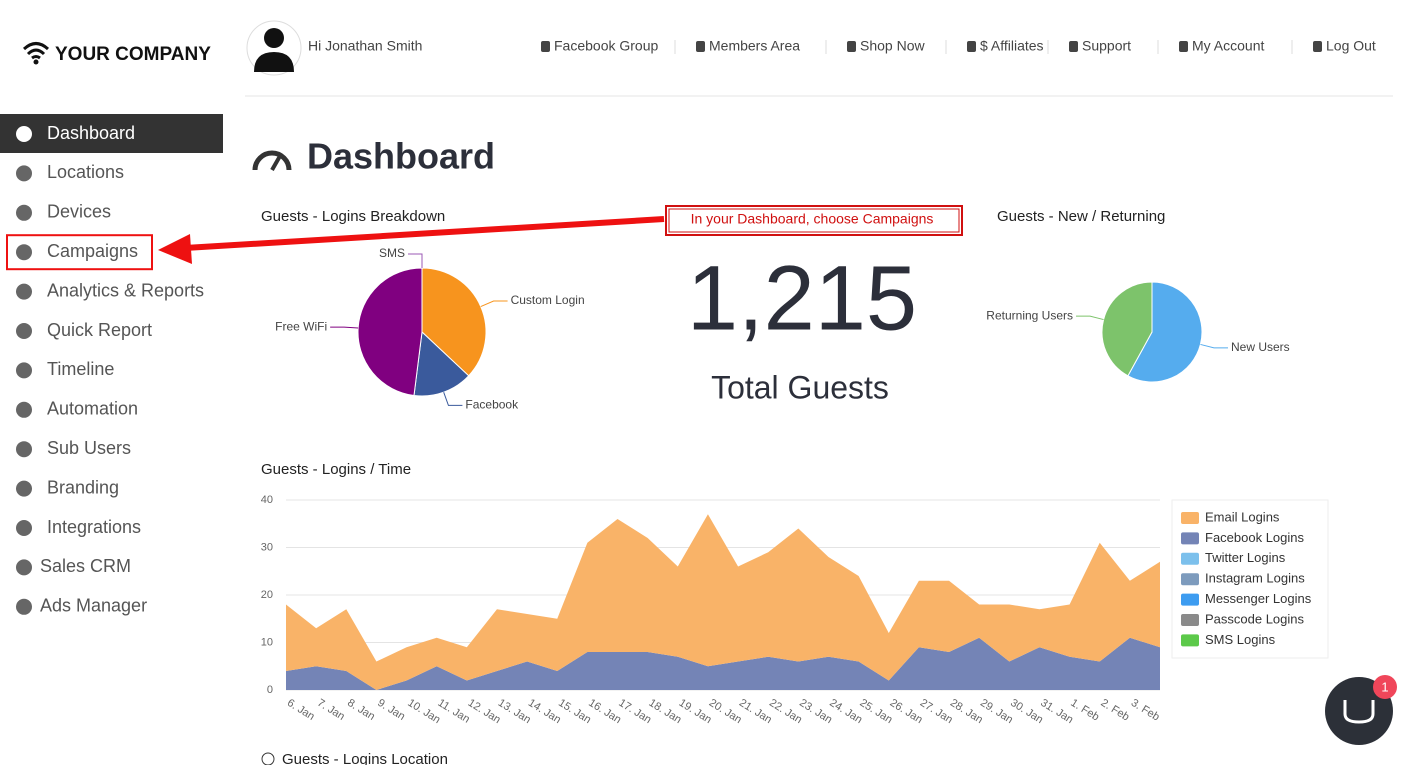  What do you see at coordinates (365, 758) in the screenshot?
I see `section-title: Guests - Logins Location` at bounding box center [365, 758].